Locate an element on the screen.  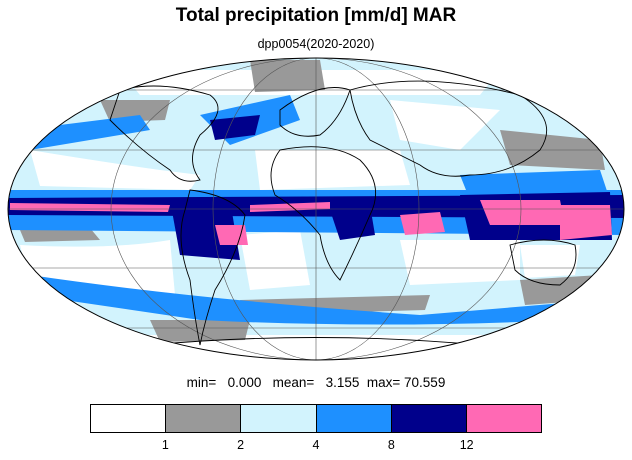
dry-region-asia is located at coordinates (445, 125).